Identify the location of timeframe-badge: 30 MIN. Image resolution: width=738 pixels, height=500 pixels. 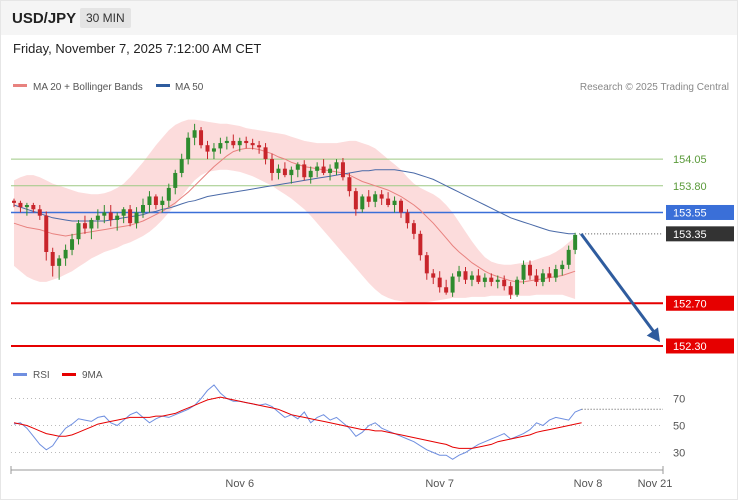
(105, 18).